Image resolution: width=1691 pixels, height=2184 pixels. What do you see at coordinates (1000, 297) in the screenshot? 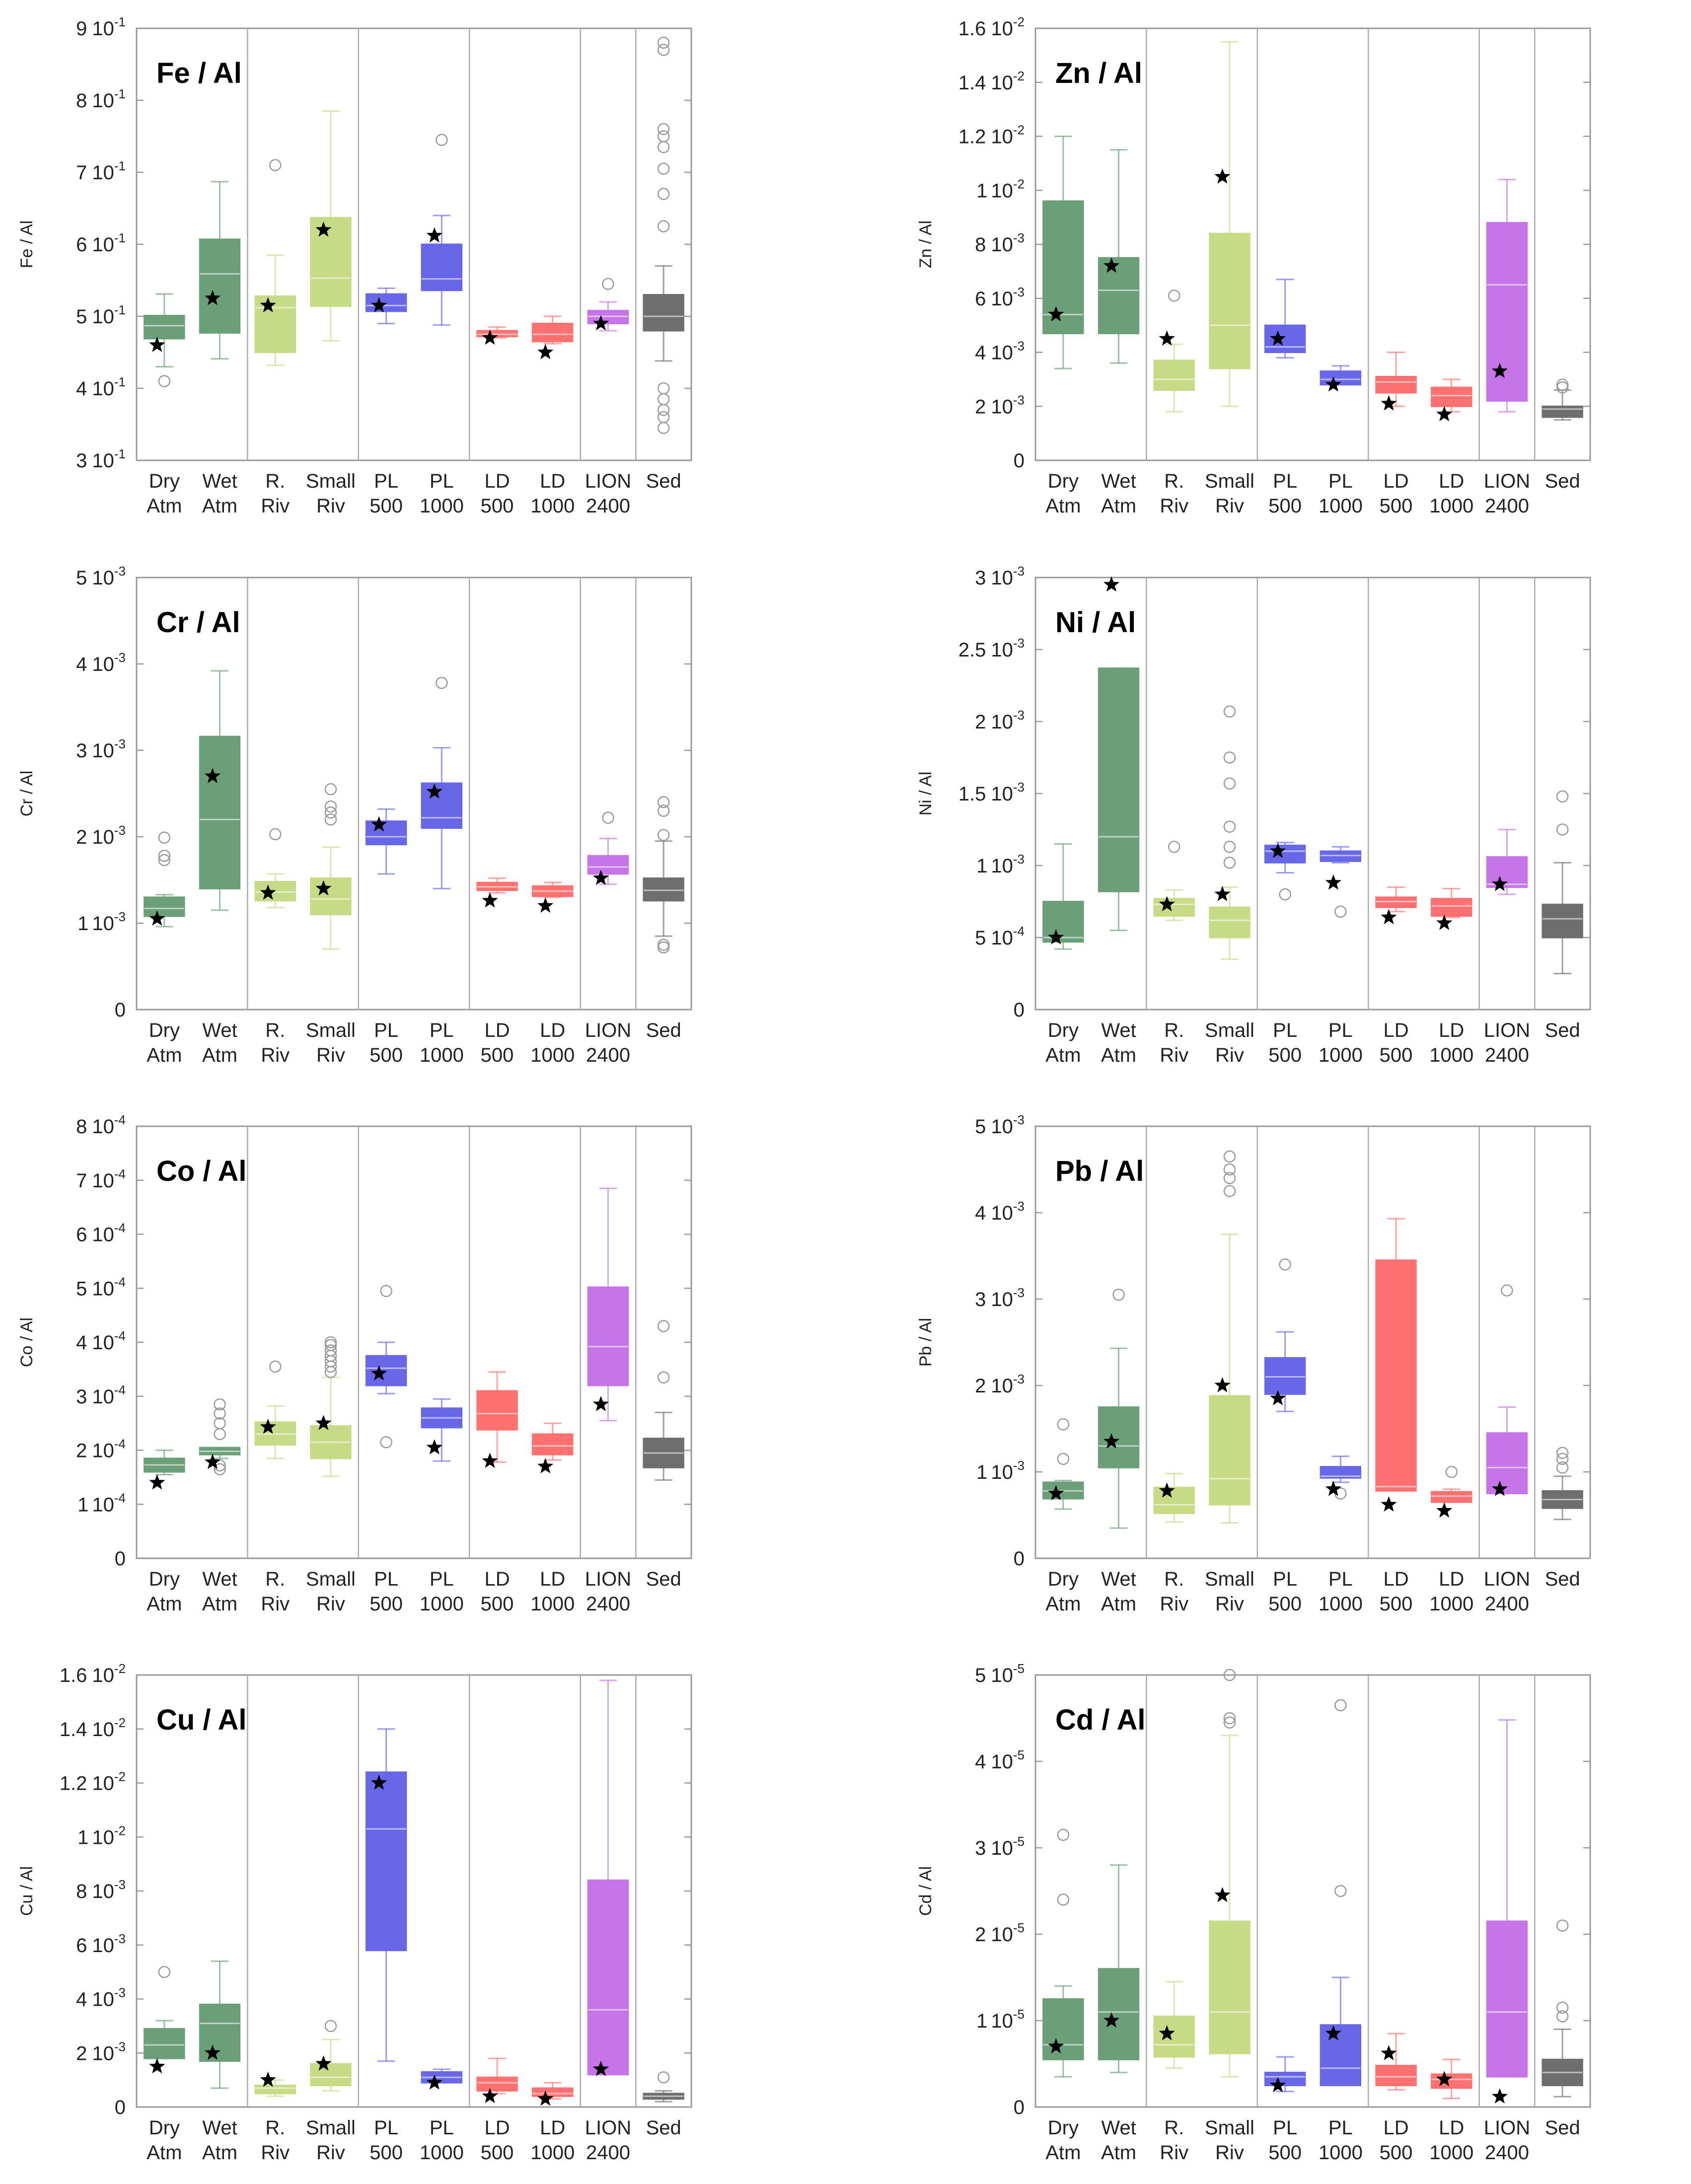
I see `y-tick-label: 6 10-3` at bounding box center [1000, 297].